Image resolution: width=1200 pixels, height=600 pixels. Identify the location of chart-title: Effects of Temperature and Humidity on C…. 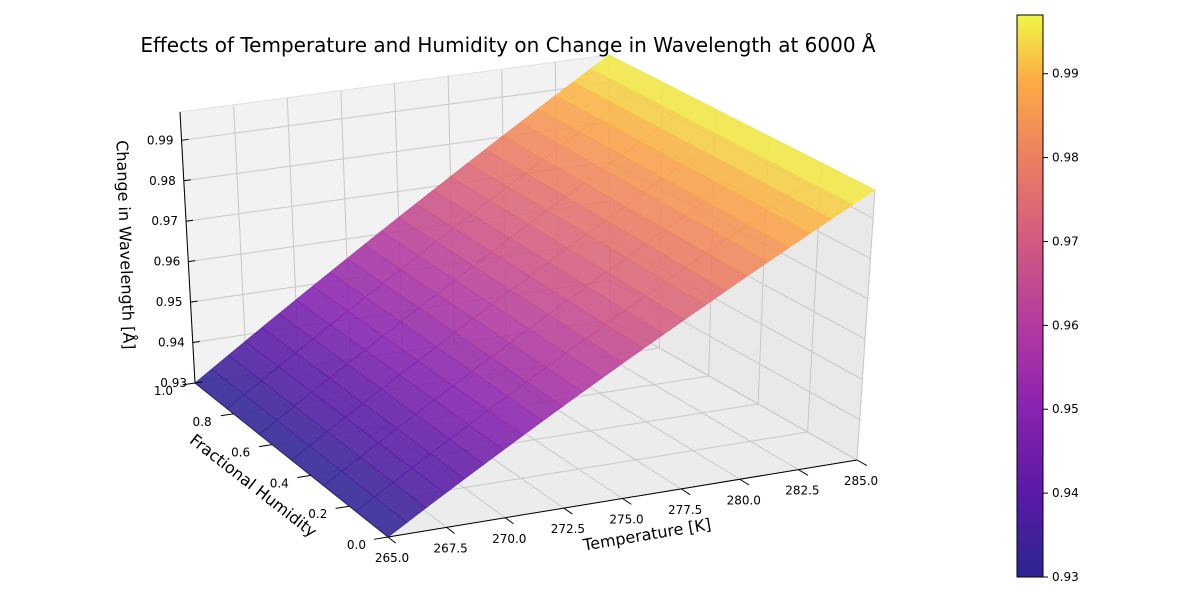
(508, 45).